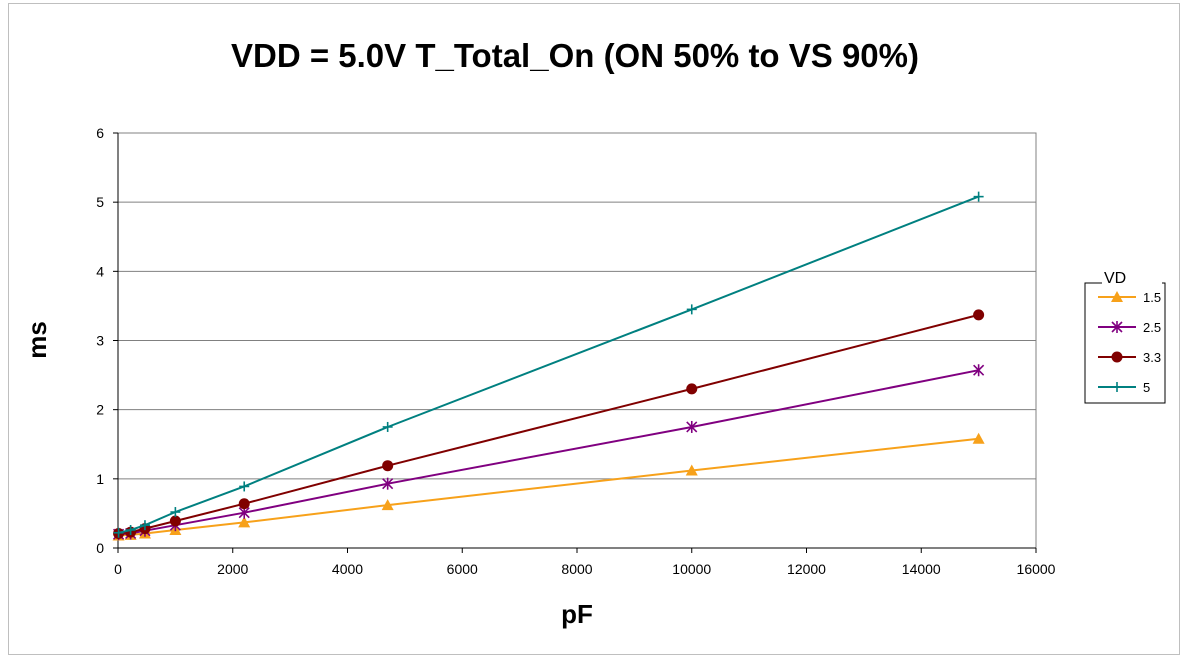 This screenshot has height=659, width=1183. Describe the element at coordinates (100, 341) in the screenshot. I see `y-tick-label: 3` at that location.